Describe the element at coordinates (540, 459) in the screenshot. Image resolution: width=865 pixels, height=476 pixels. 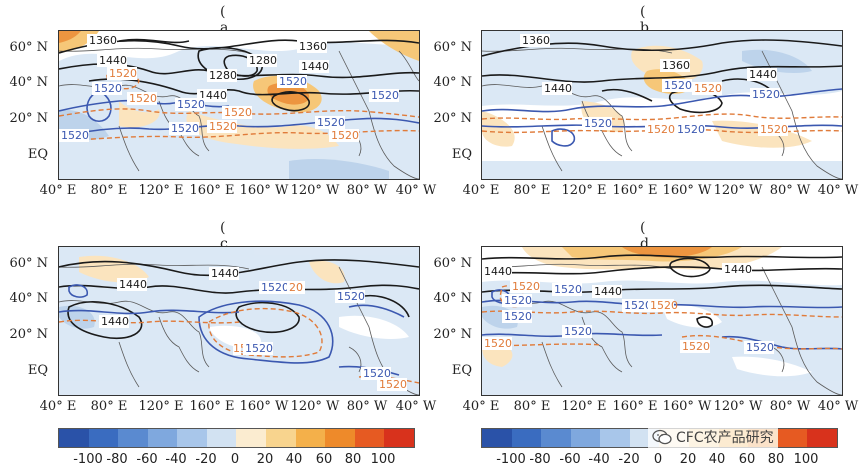
I see `colorbar-tick: -80` at that location.